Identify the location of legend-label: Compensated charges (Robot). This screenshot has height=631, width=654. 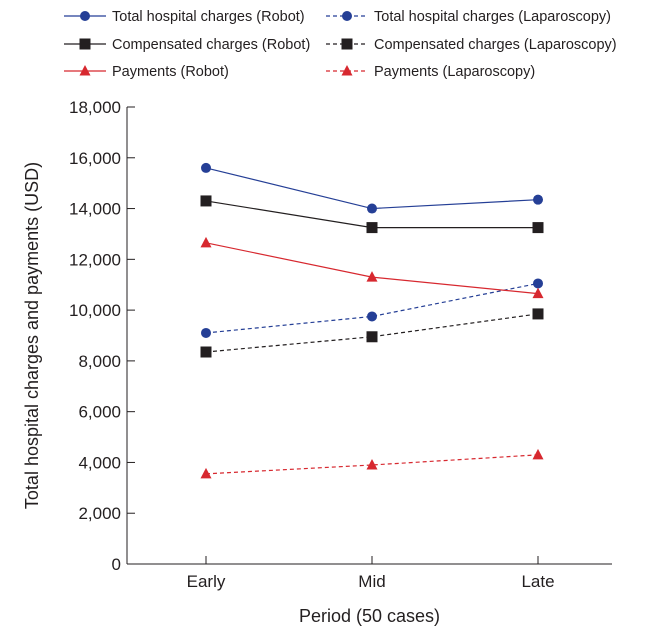
(211, 45).